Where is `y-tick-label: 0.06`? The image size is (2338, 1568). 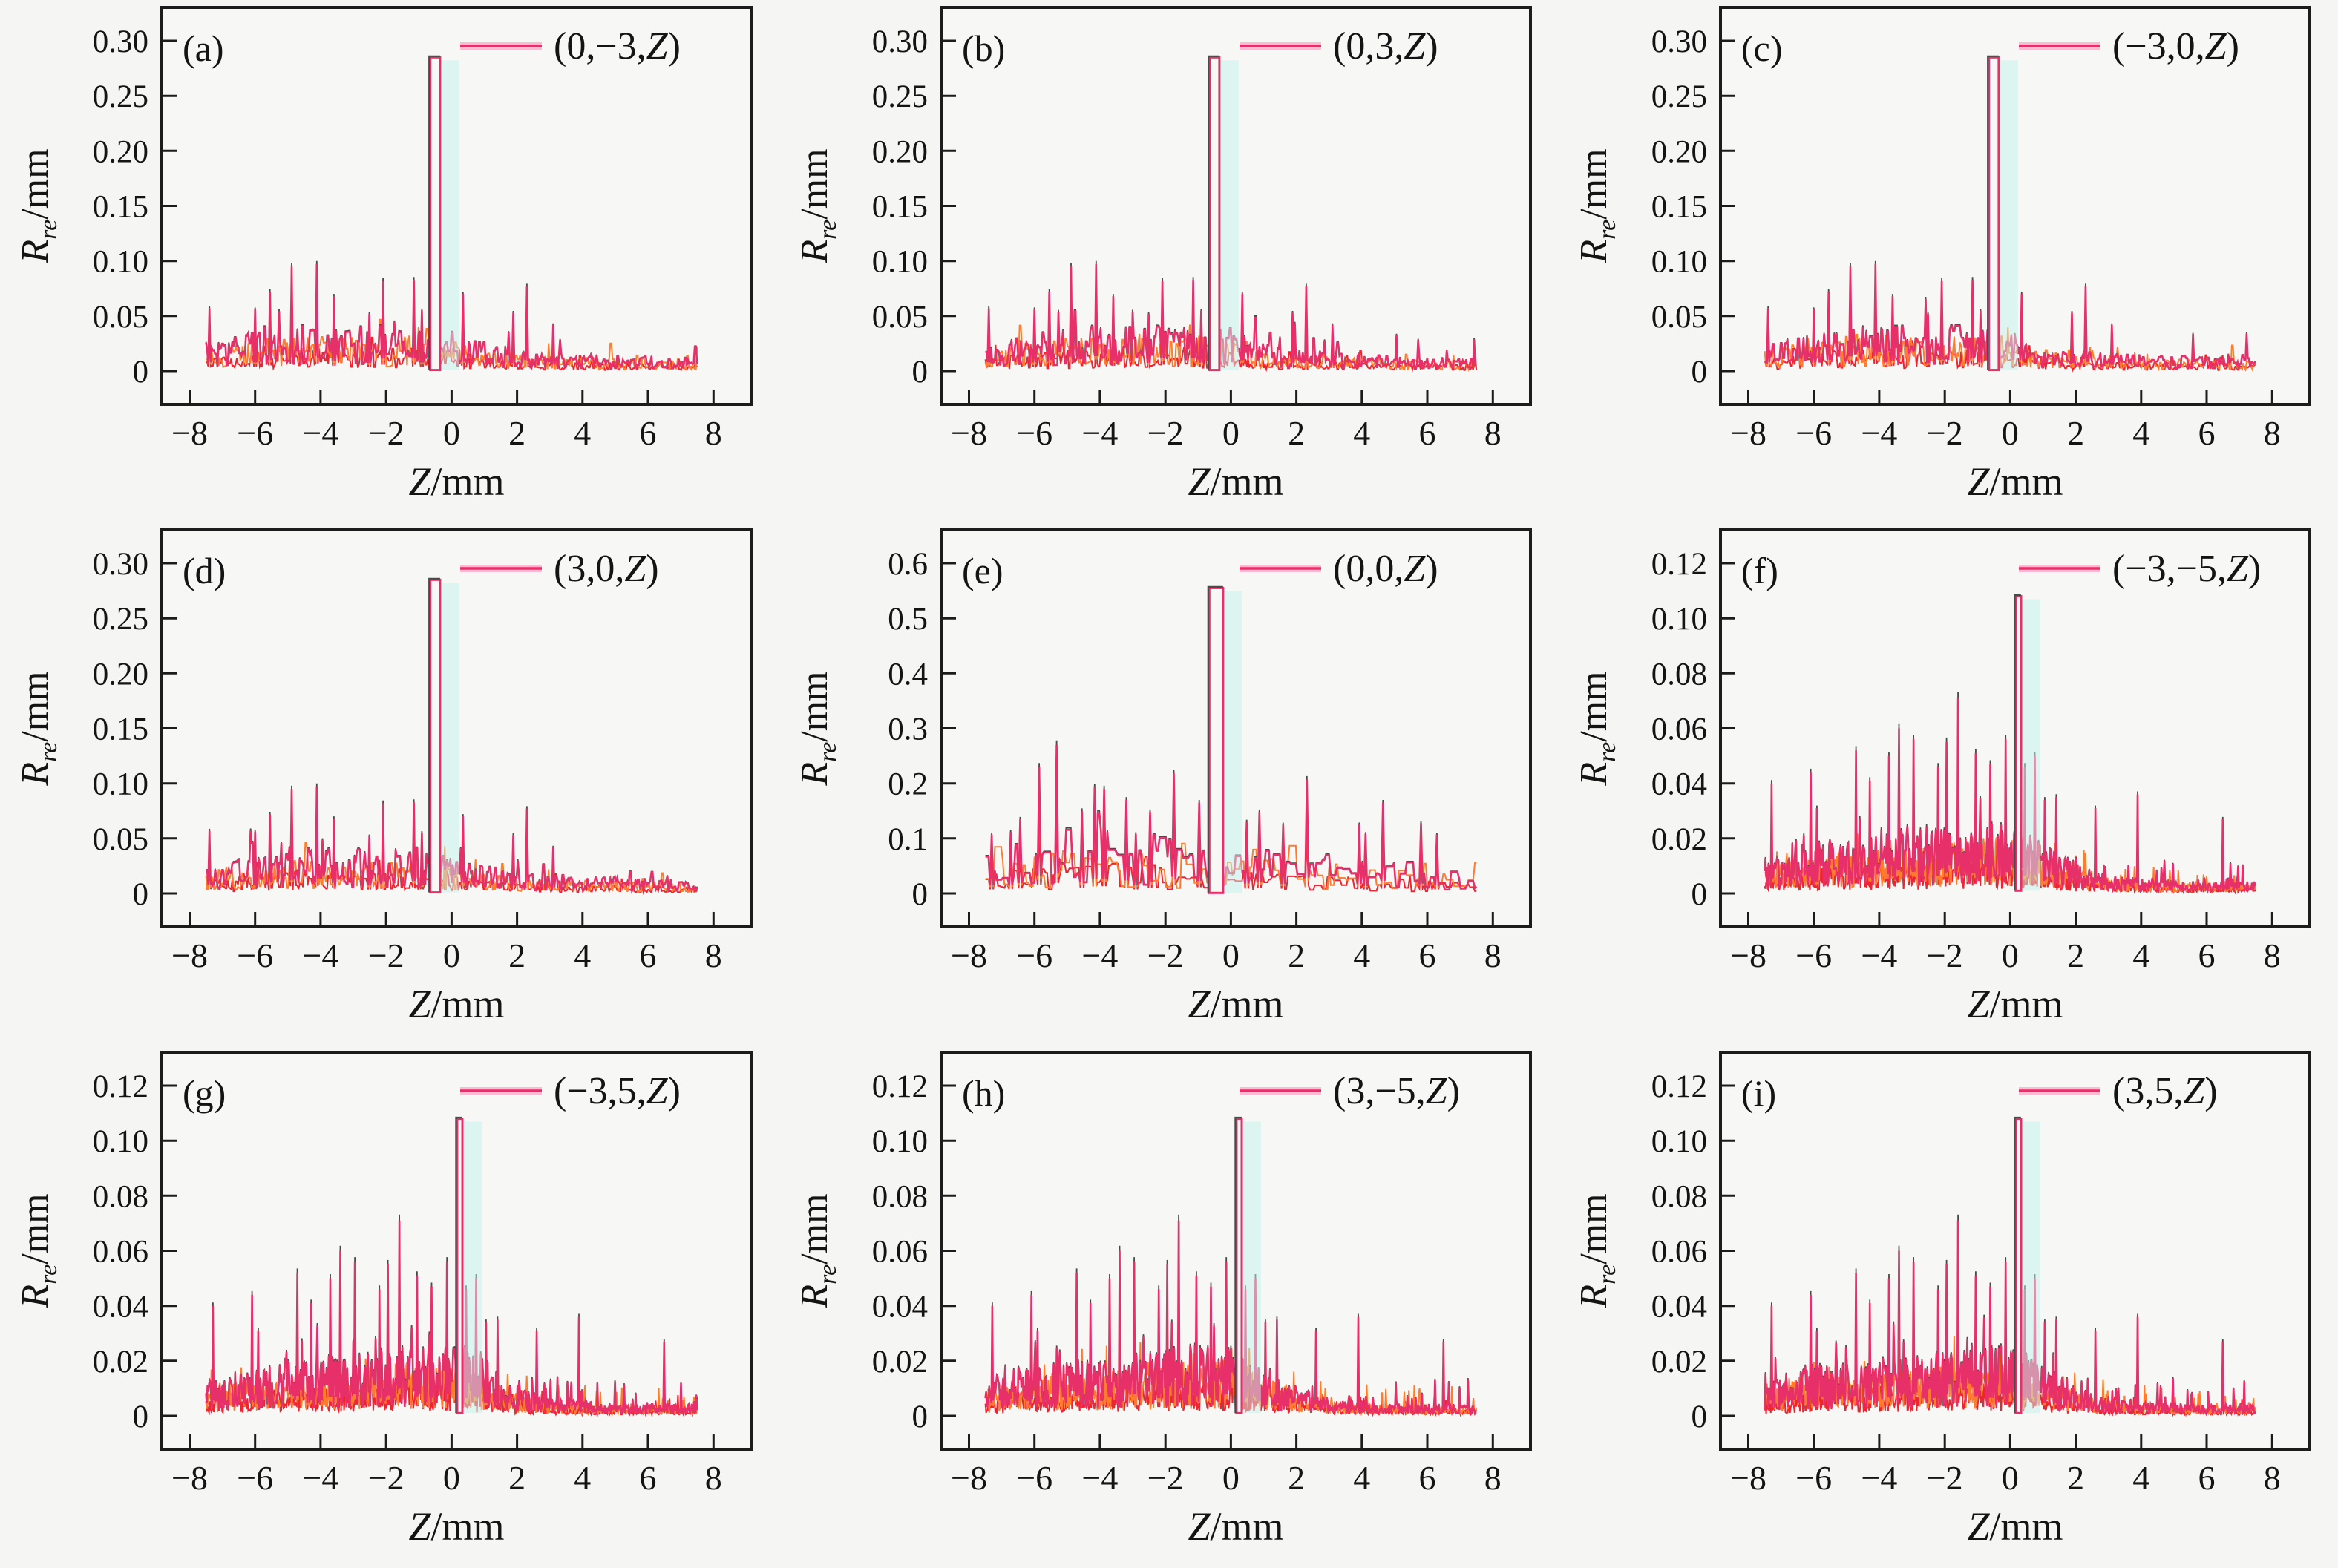
y-tick-label: 0.06 is located at coordinates (121, 1252).